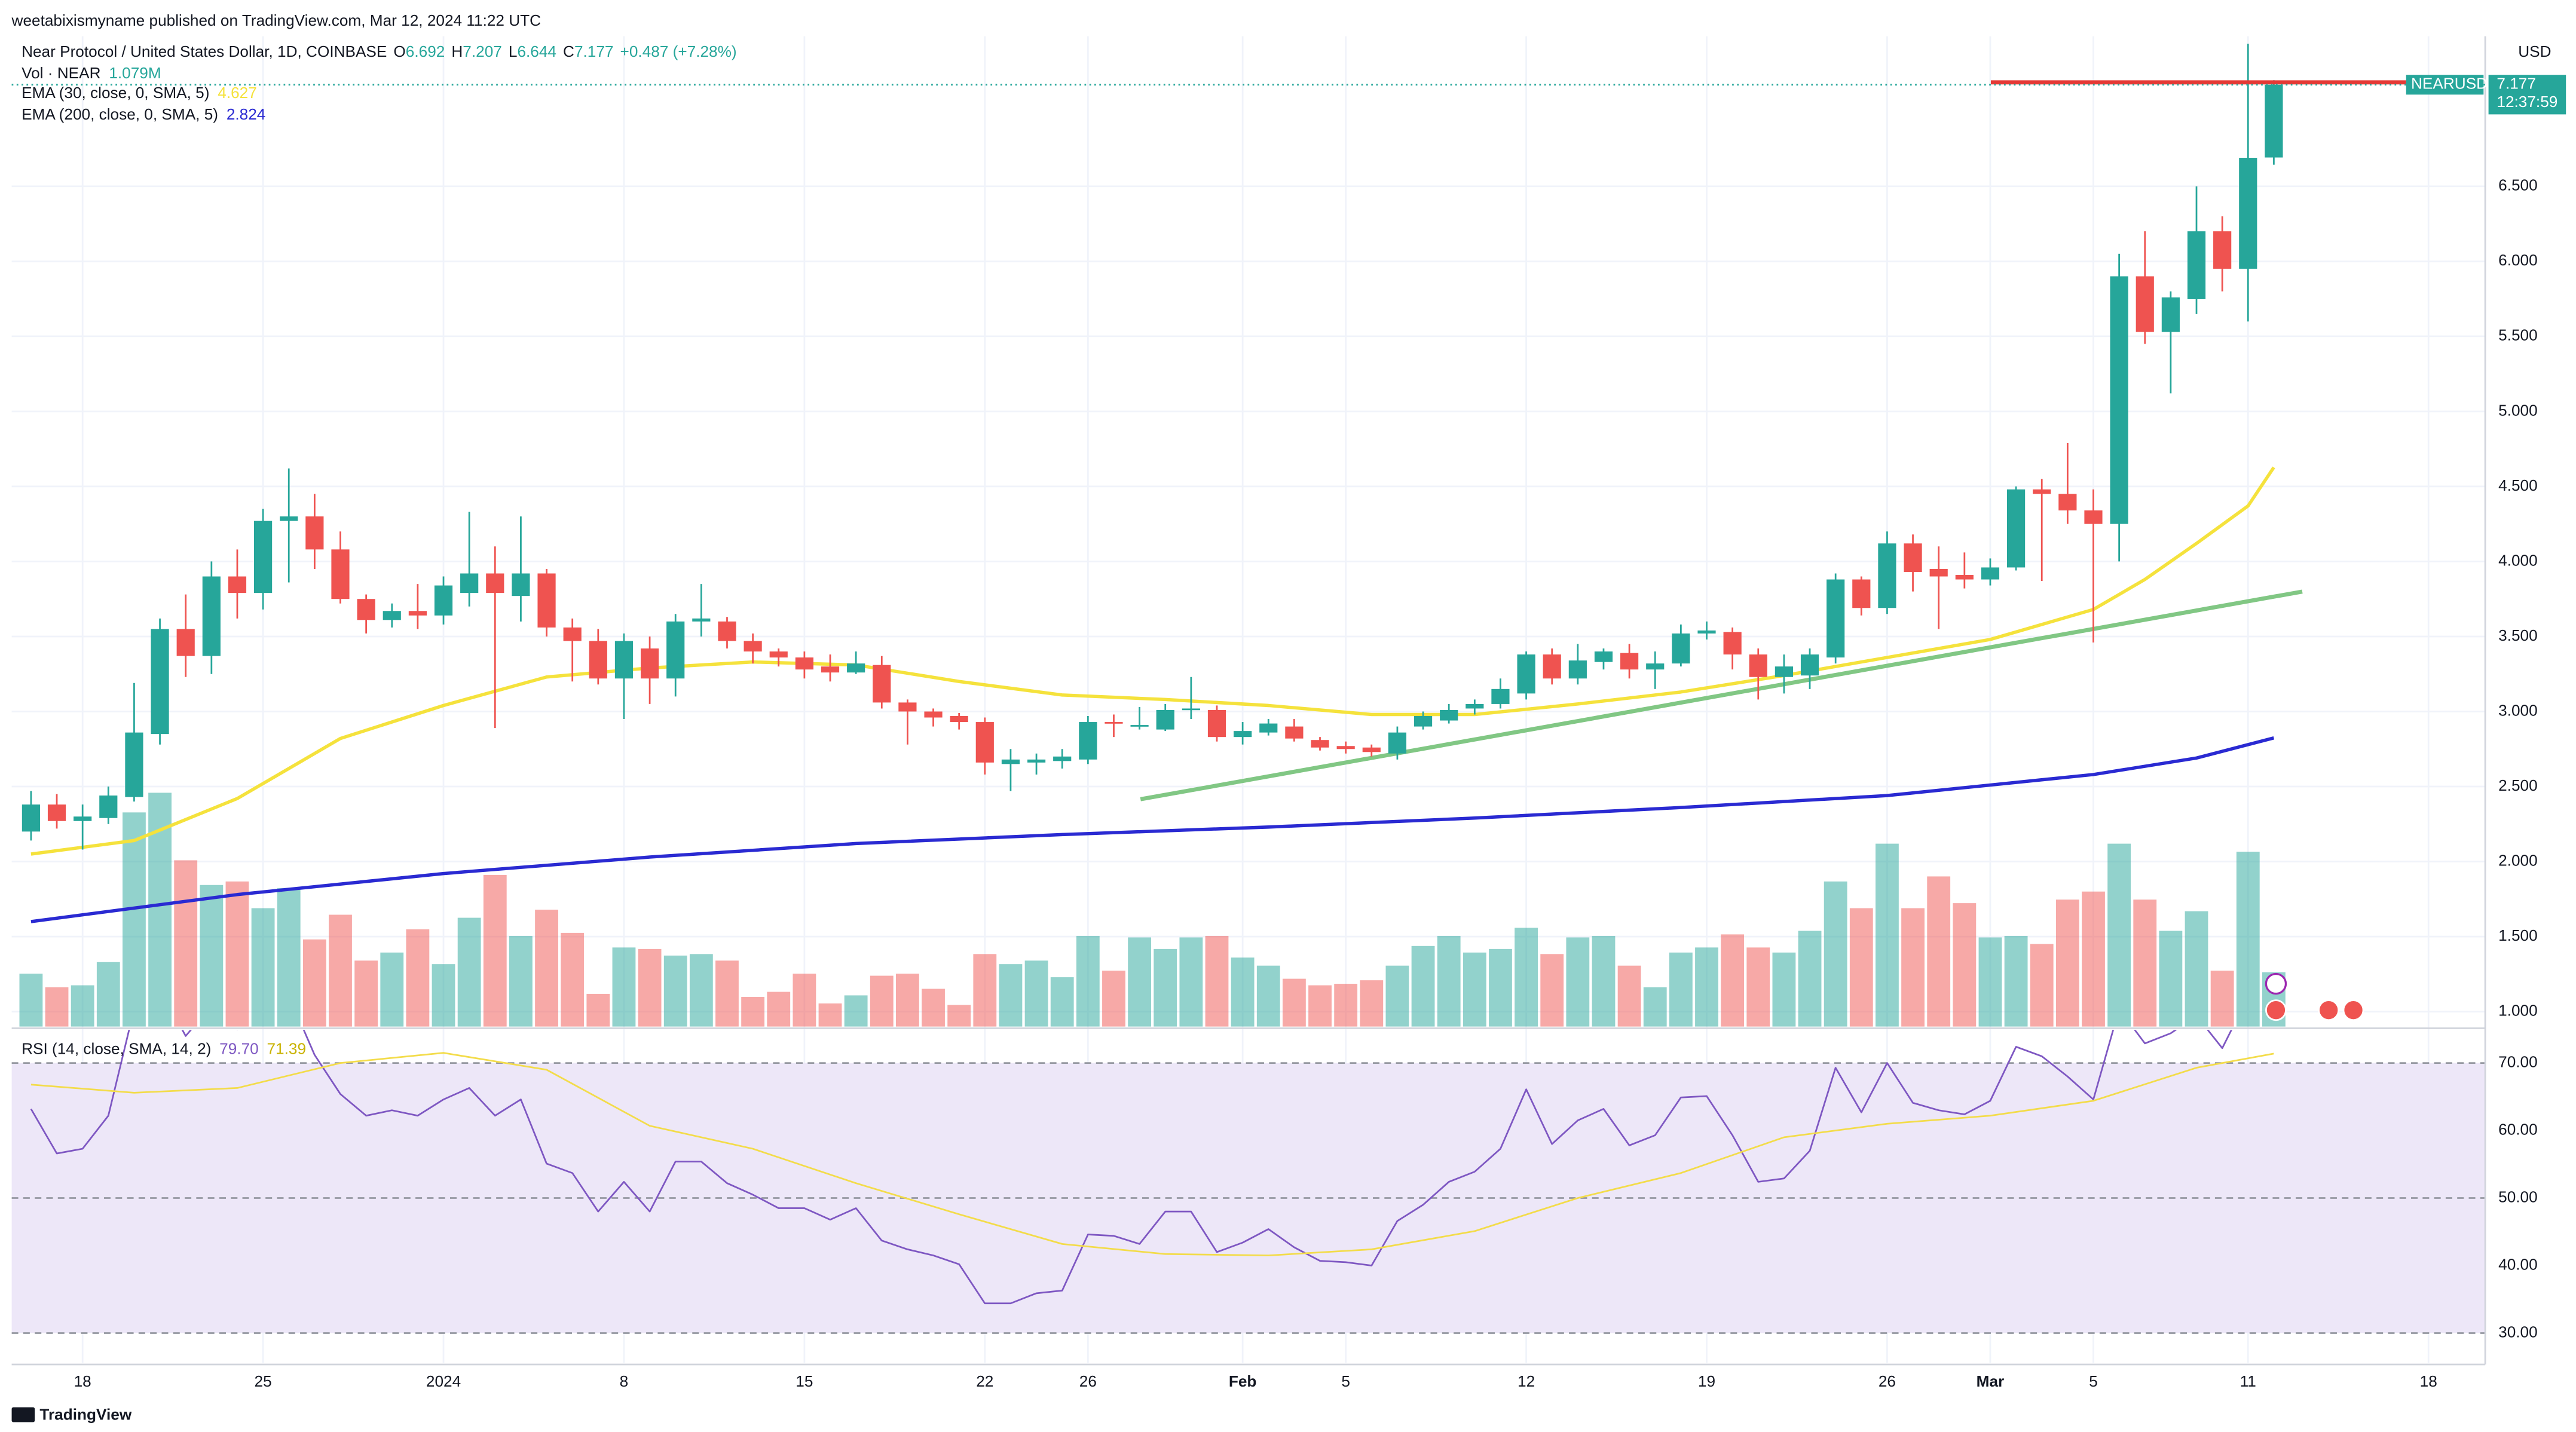 The height and width of the screenshot is (1432, 2576). What do you see at coordinates (2518, 710) in the screenshot?
I see `y-tick-label: 3.000` at bounding box center [2518, 710].